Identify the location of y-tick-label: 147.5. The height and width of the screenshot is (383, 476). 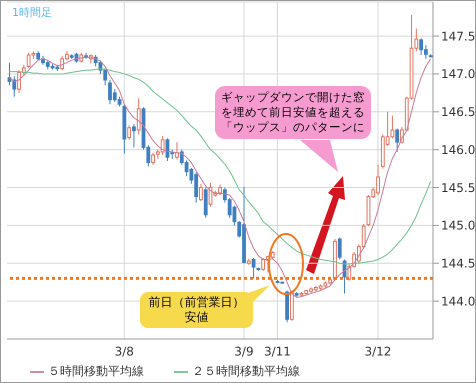
(458, 36).